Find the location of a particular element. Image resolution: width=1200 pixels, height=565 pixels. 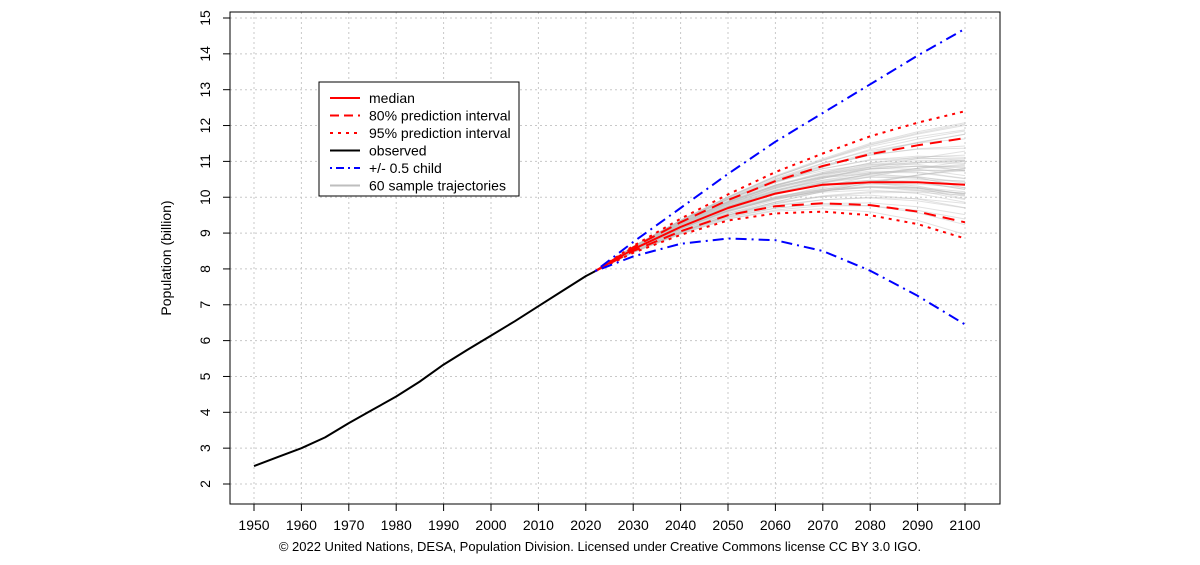

y-tick-label: 6 is located at coordinates (205, 341).